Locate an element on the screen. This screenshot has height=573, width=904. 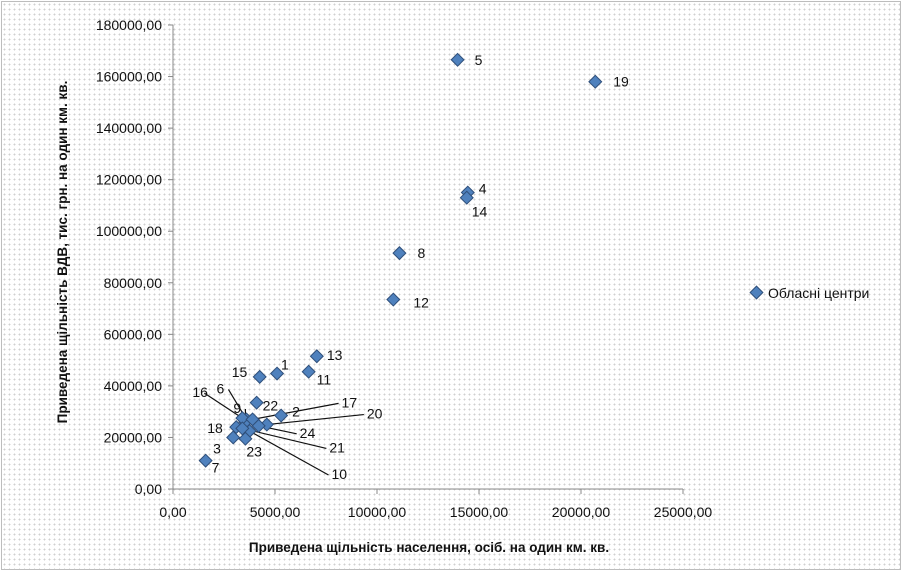
label-leader-lines is located at coordinates (284, 432).